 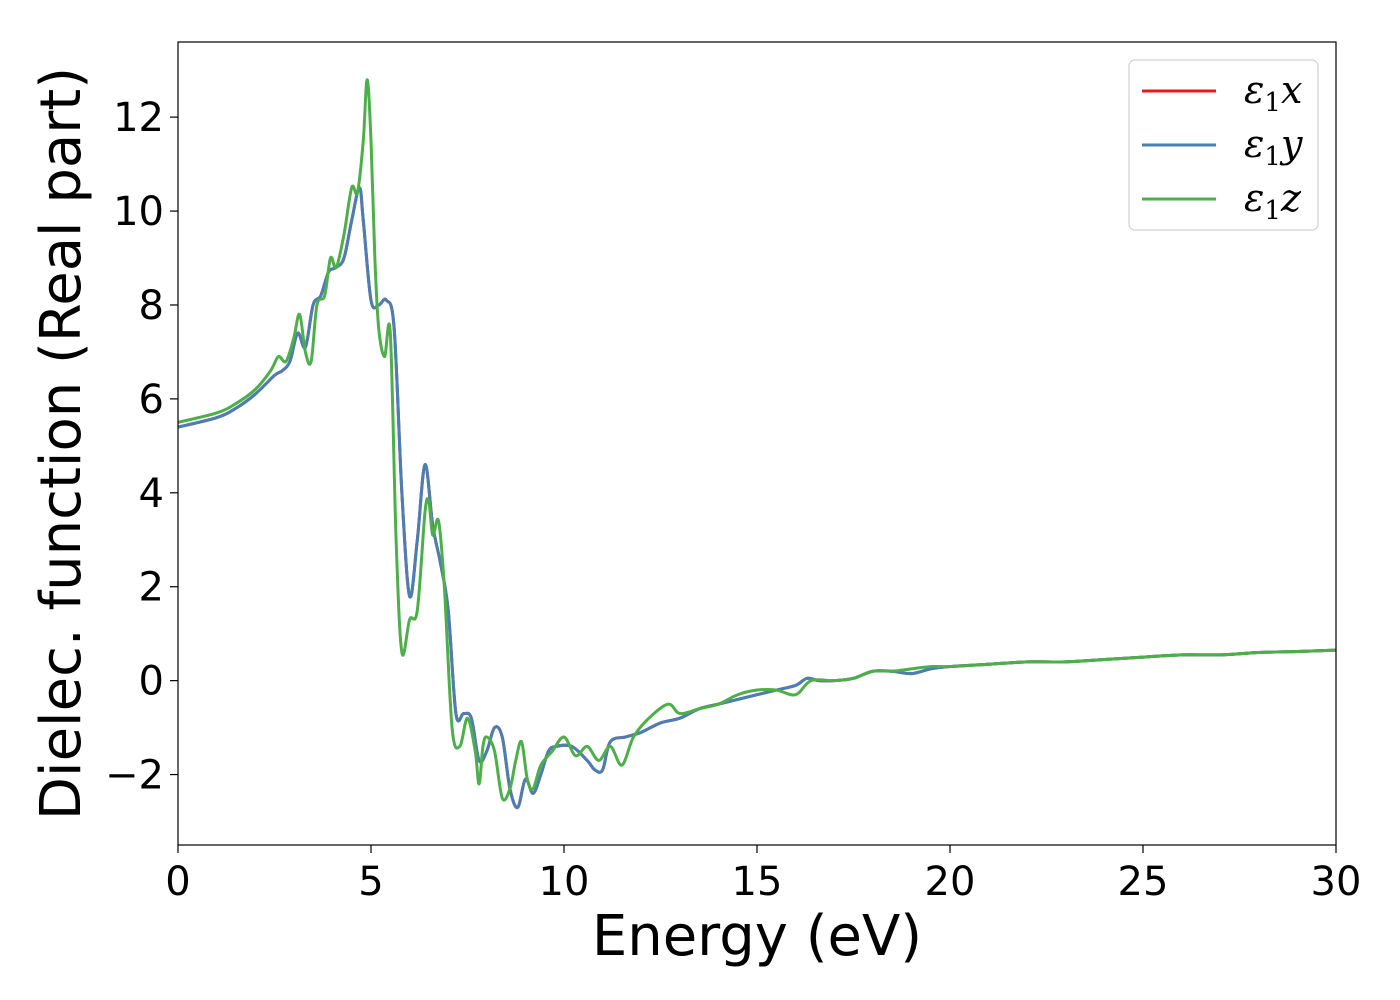 What do you see at coordinates (138, 212) in the screenshot?
I see `y-tick-label: 10` at bounding box center [138, 212].